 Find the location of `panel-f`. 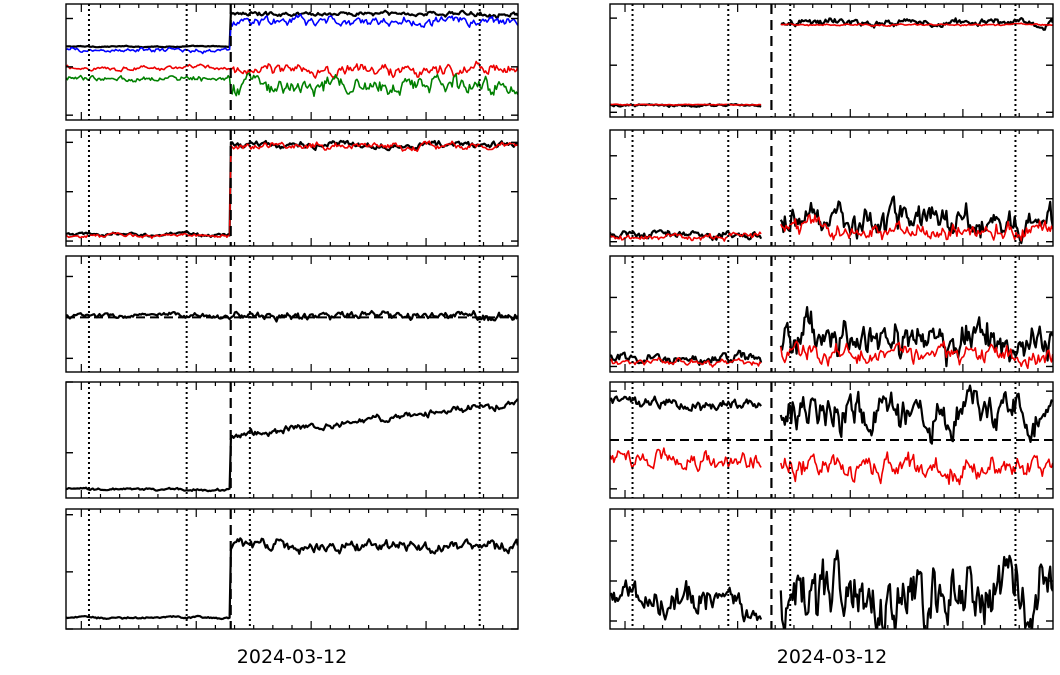

panel-f is located at coordinates (831, 60).